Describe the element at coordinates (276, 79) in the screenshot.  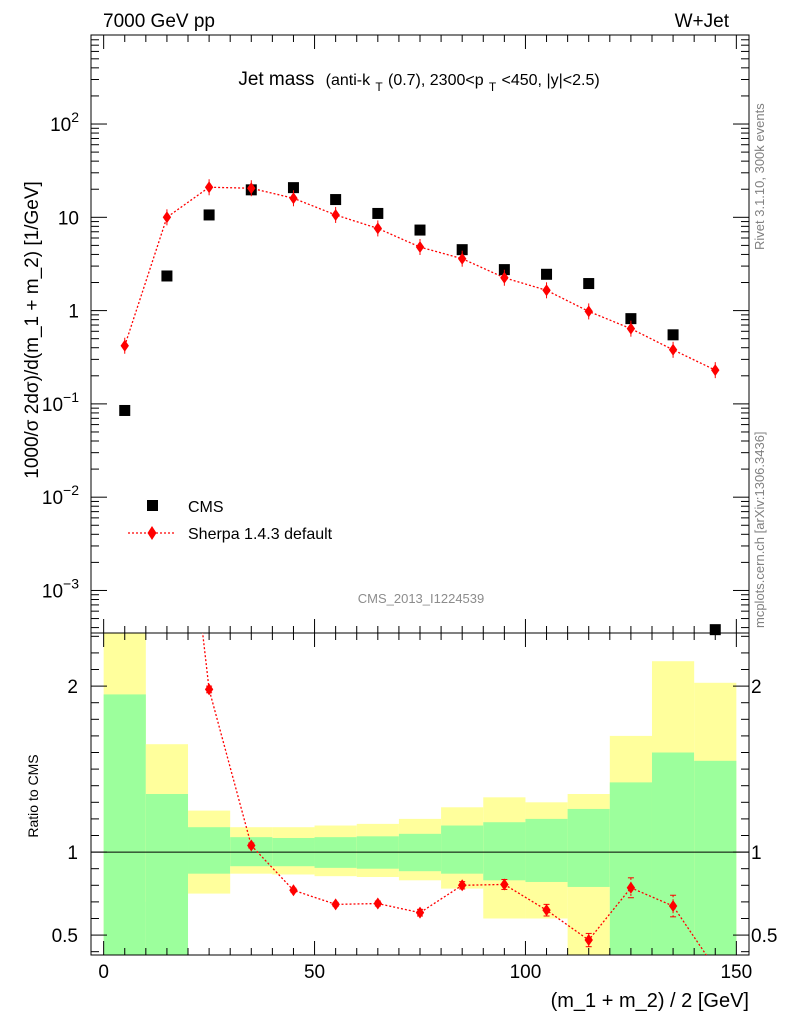
I see `title-main: Jet mass` at that location.